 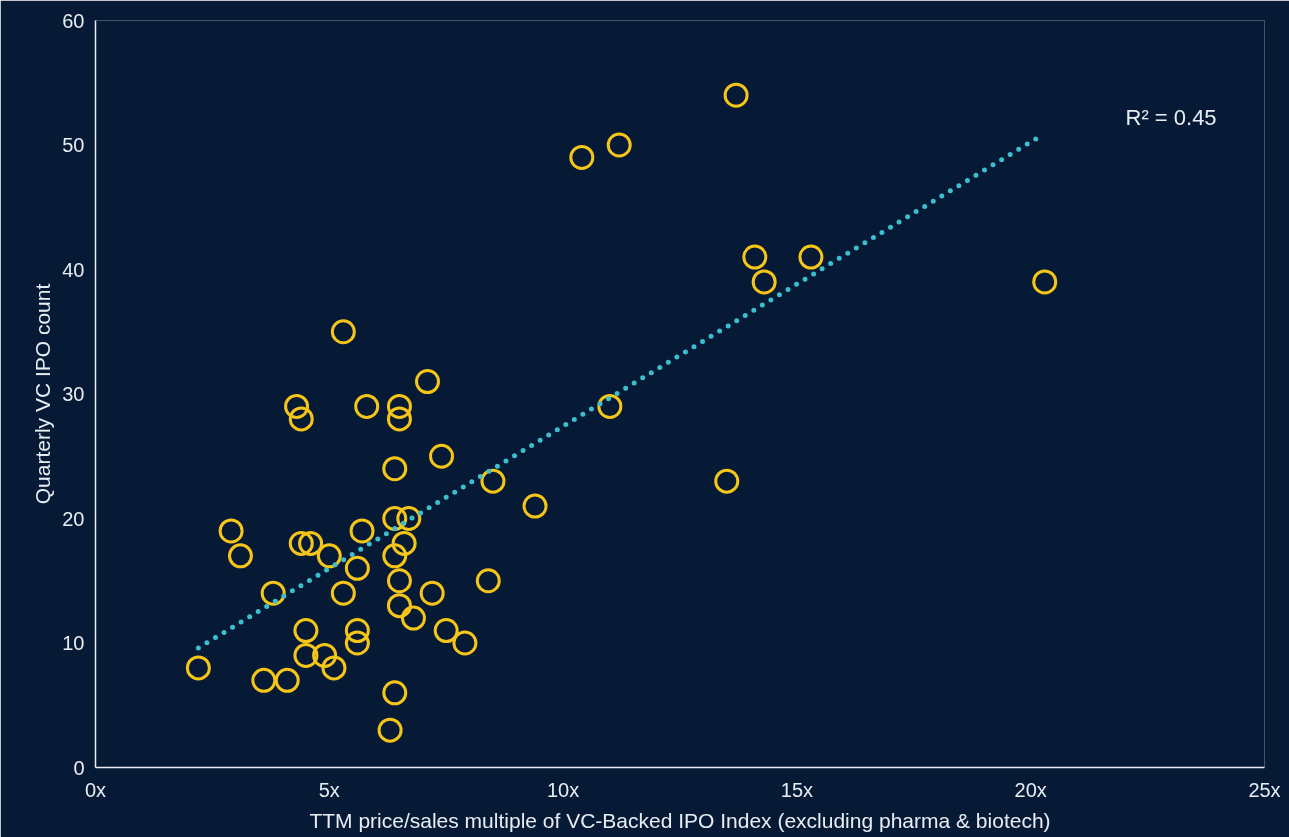 I want to click on y-tick-label: 50, so click(x=73, y=145).